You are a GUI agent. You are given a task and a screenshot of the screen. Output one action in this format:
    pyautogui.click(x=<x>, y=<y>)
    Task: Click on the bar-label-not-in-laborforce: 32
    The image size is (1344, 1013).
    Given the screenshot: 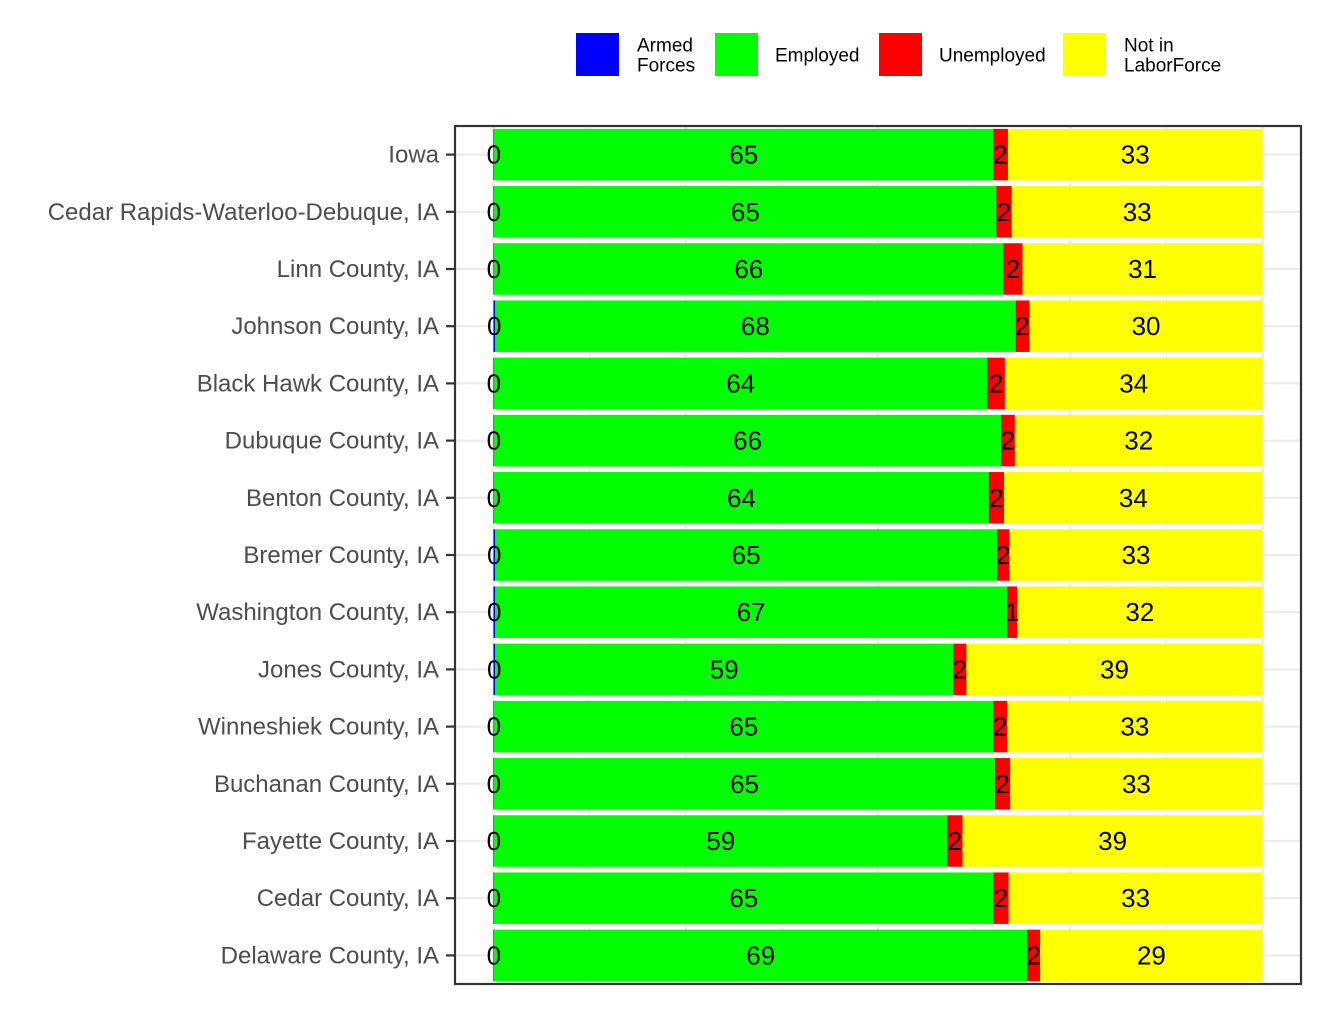 What is the action you would take?
    pyautogui.click(x=1139, y=612)
    